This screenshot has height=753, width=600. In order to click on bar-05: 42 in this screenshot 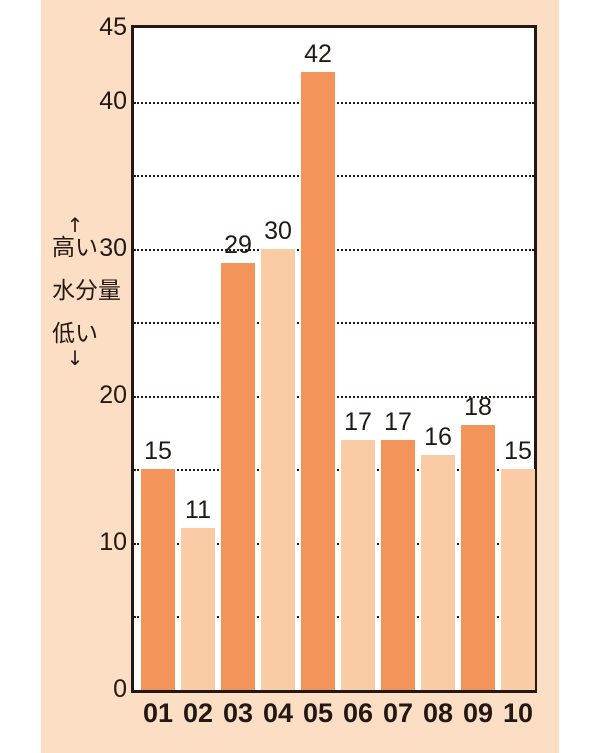, I will do `click(318, 359)`.